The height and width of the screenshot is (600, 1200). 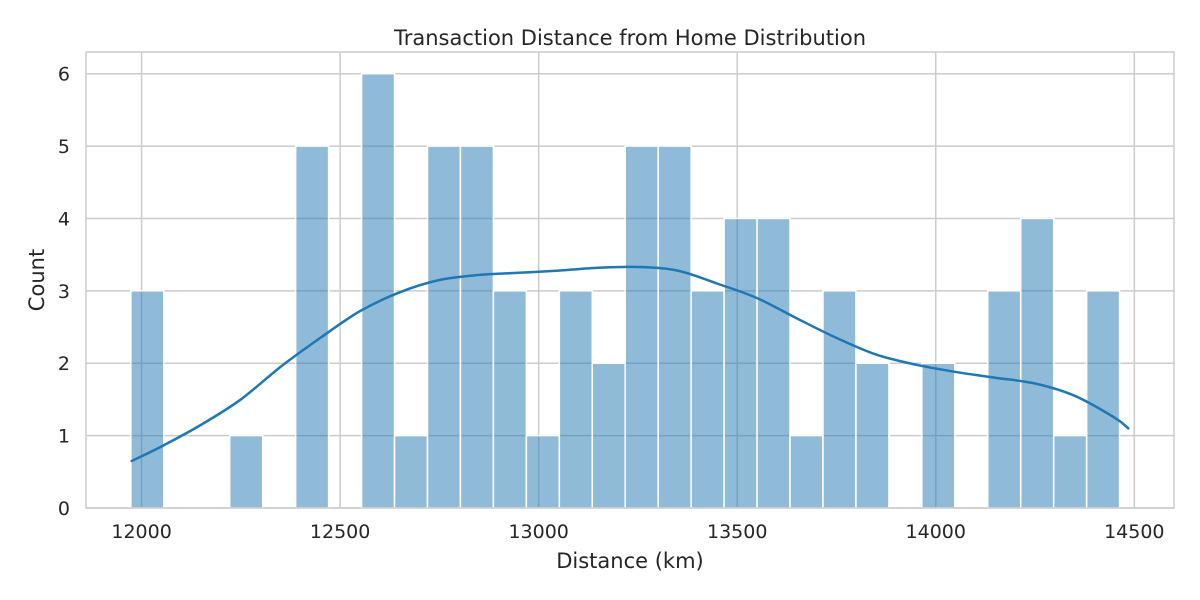 I want to click on y-tick-label: 3, so click(x=64, y=292).